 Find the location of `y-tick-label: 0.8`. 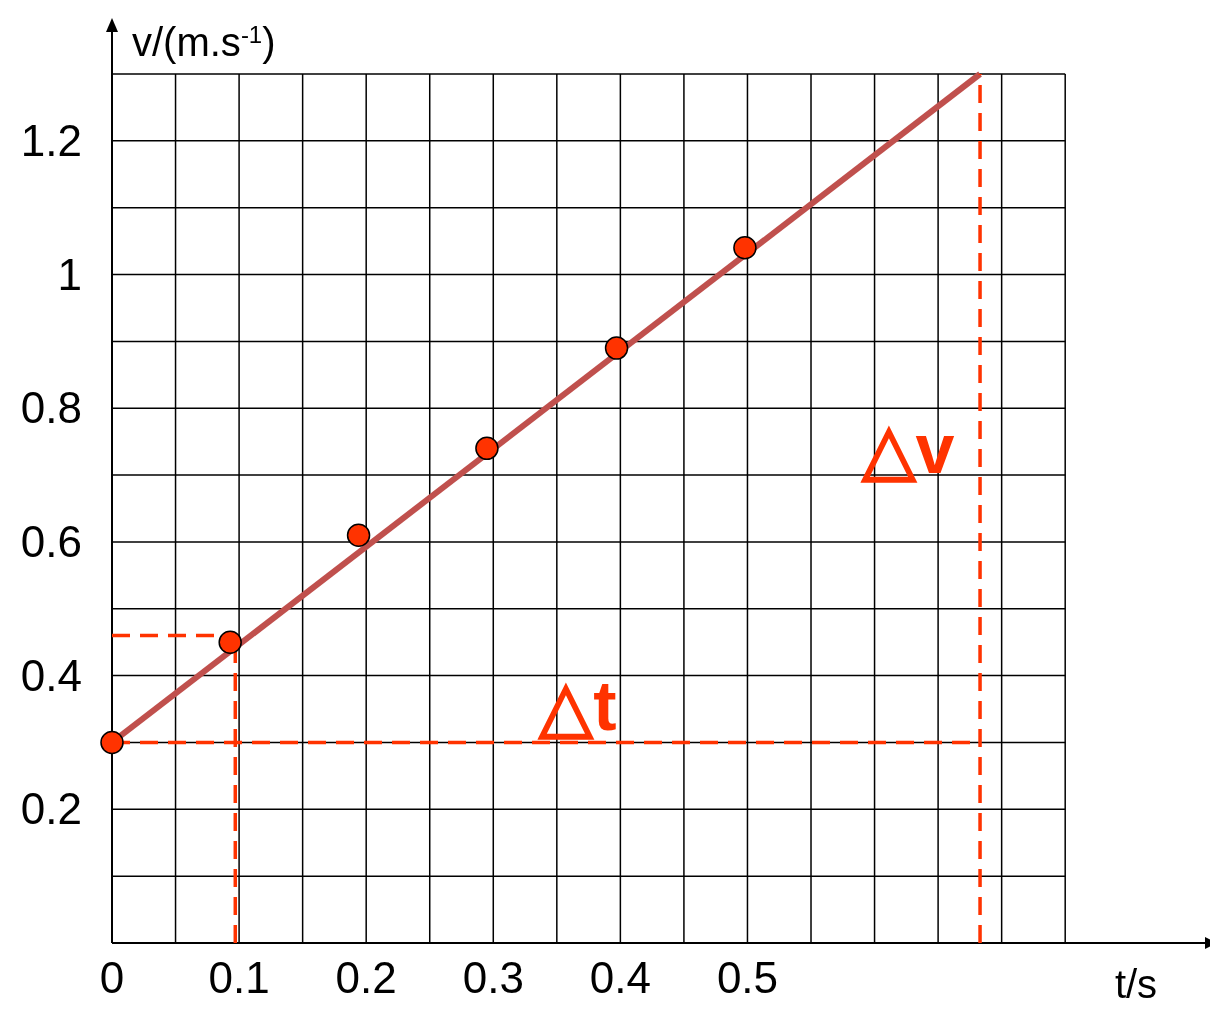

y-tick-label: 0.8 is located at coordinates (51, 408).